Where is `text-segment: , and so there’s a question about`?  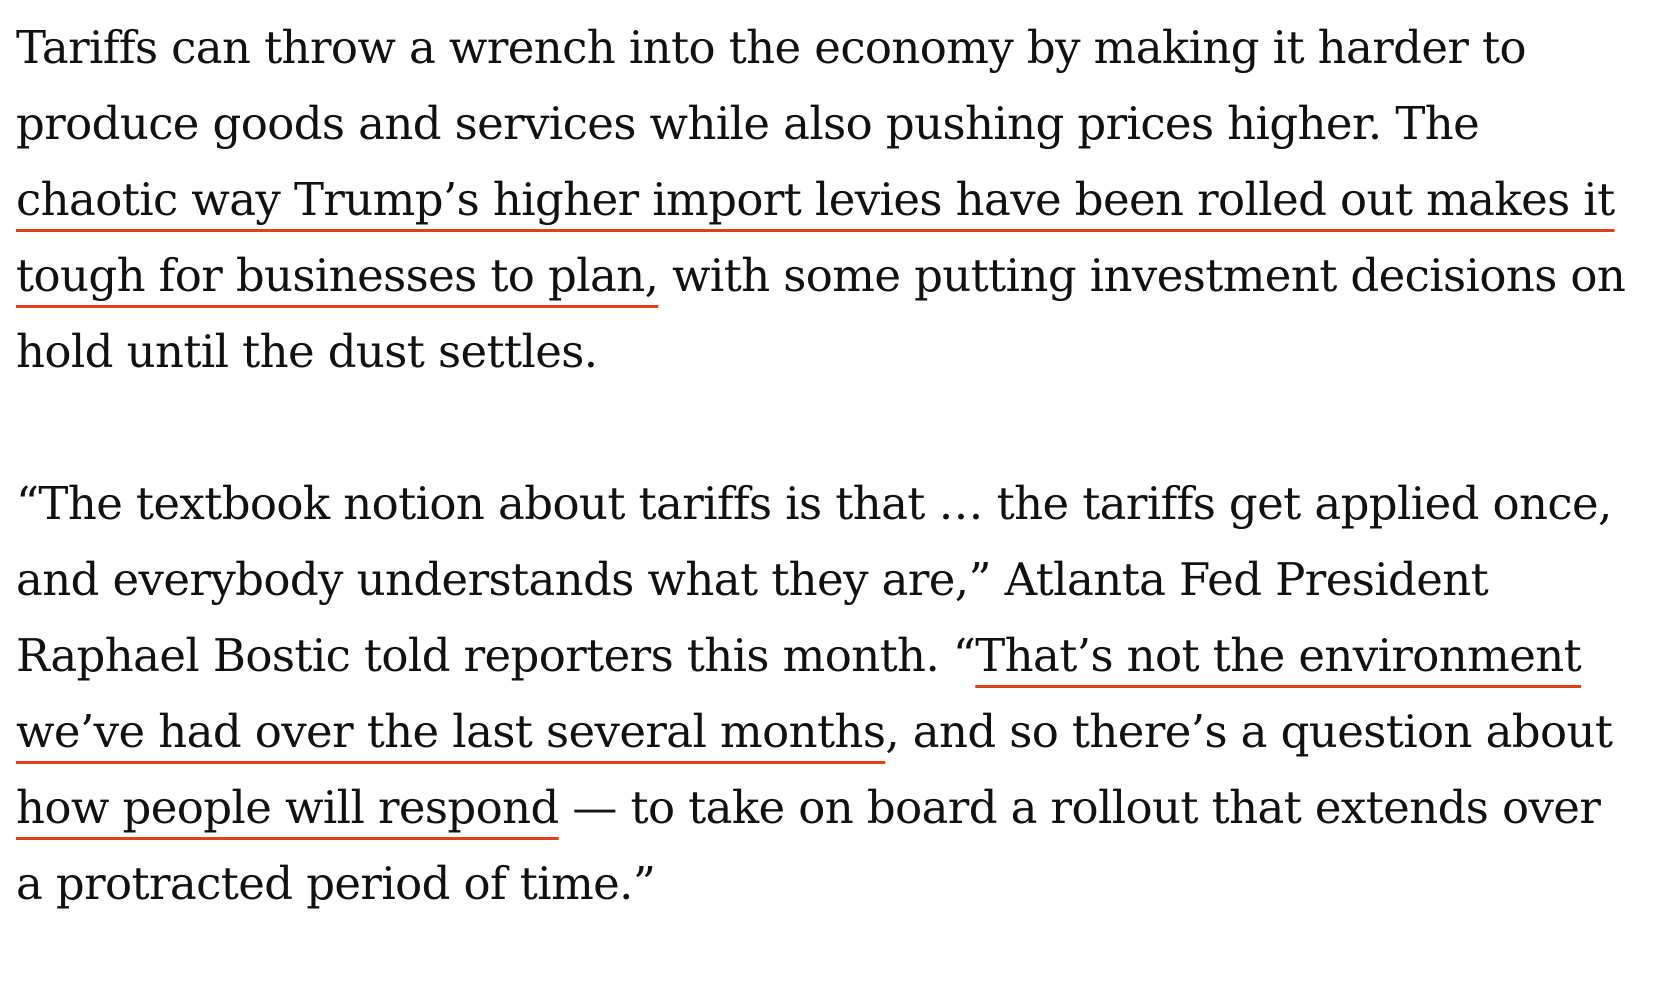
text-segment: , and so there’s a question about is located at coordinates (1249, 731).